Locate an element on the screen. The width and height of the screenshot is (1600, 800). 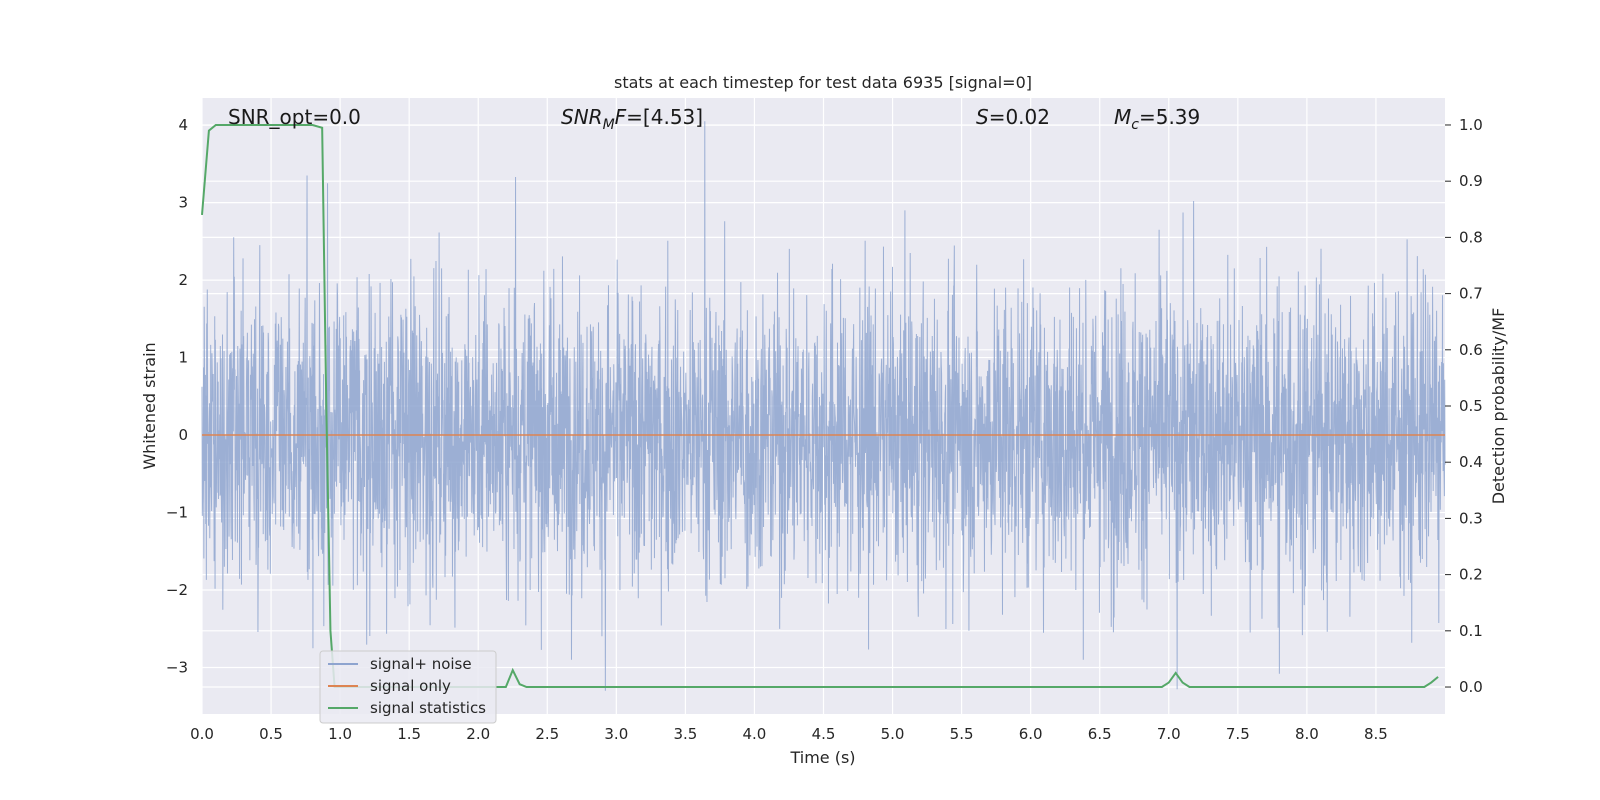
x-tick-label: 7.0 is located at coordinates (1169, 734).